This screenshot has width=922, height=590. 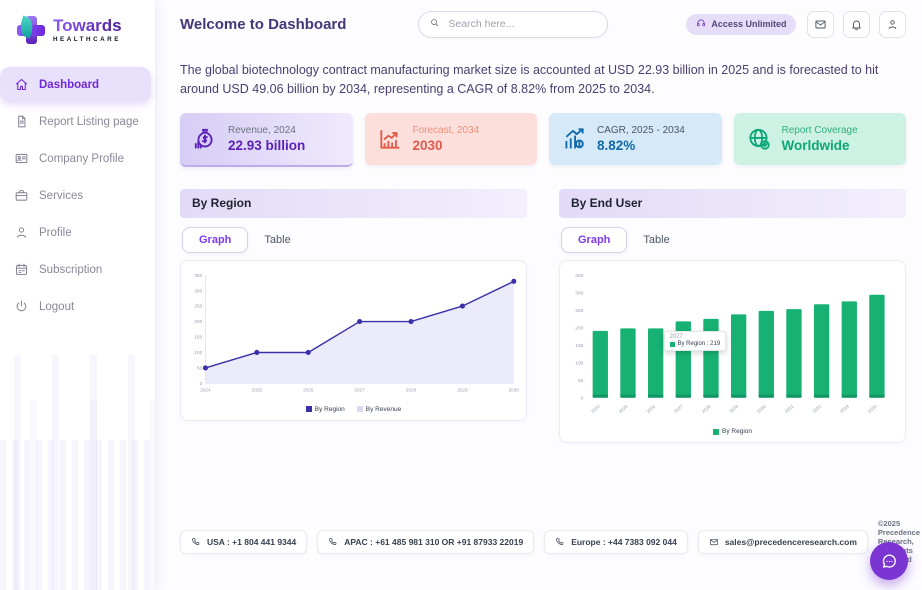 I want to click on stat-card-value: 22.93 billion, so click(x=267, y=145).